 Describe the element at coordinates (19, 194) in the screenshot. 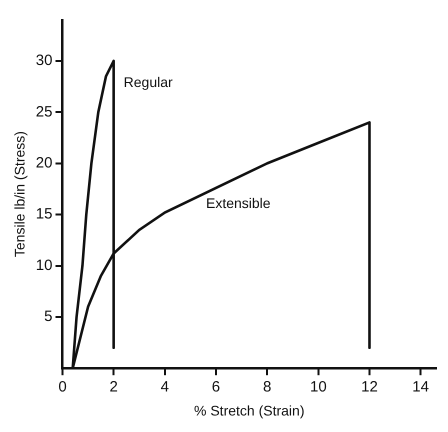

I see `y-axis-title: Tensile lb/in (Stress)` at that location.